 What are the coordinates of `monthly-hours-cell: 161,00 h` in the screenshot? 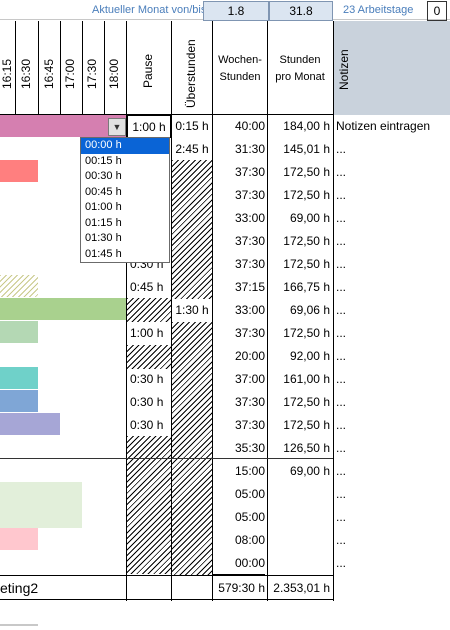 It's located at (306, 379).